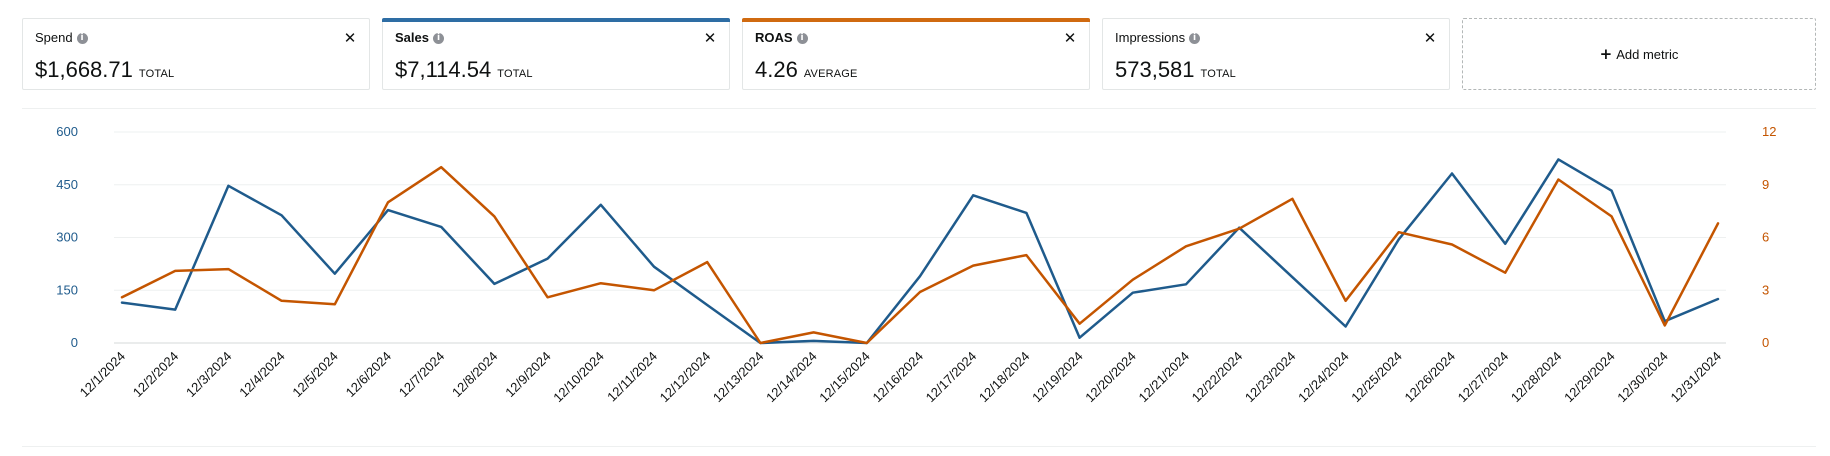  Describe the element at coordinates (156, 375) in the screenshot. I see `x-tick-label: 12/2/2024` at that location.